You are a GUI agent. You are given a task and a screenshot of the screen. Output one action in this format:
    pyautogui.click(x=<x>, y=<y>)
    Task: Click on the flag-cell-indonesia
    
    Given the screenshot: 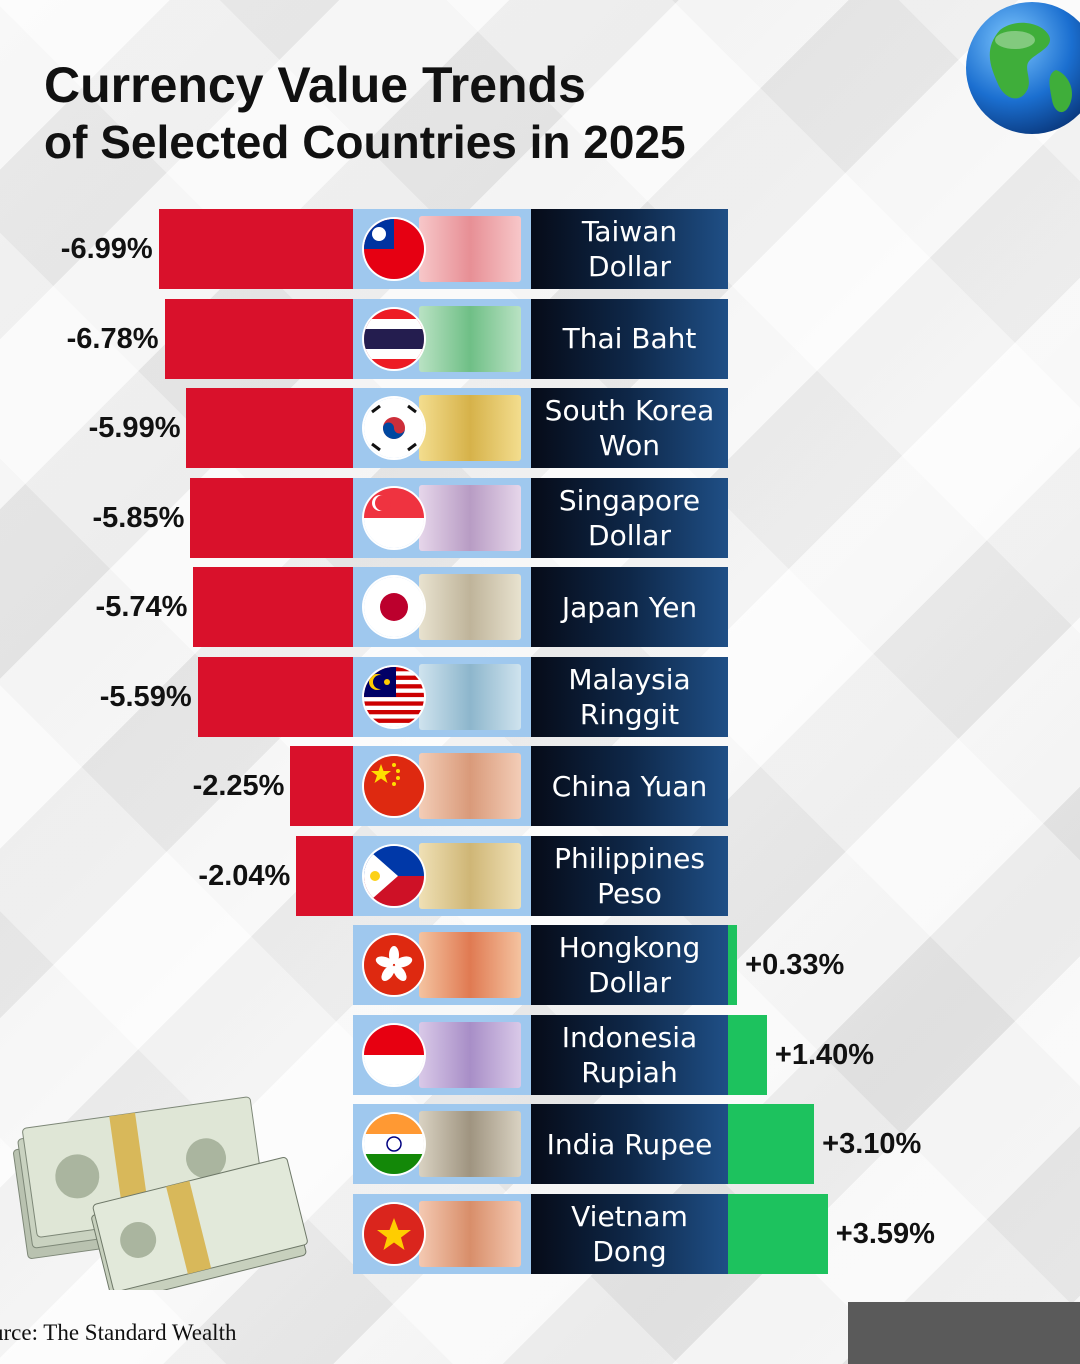 What is the action you would take?
    pyautogui.click(x=442, y=1054)
    